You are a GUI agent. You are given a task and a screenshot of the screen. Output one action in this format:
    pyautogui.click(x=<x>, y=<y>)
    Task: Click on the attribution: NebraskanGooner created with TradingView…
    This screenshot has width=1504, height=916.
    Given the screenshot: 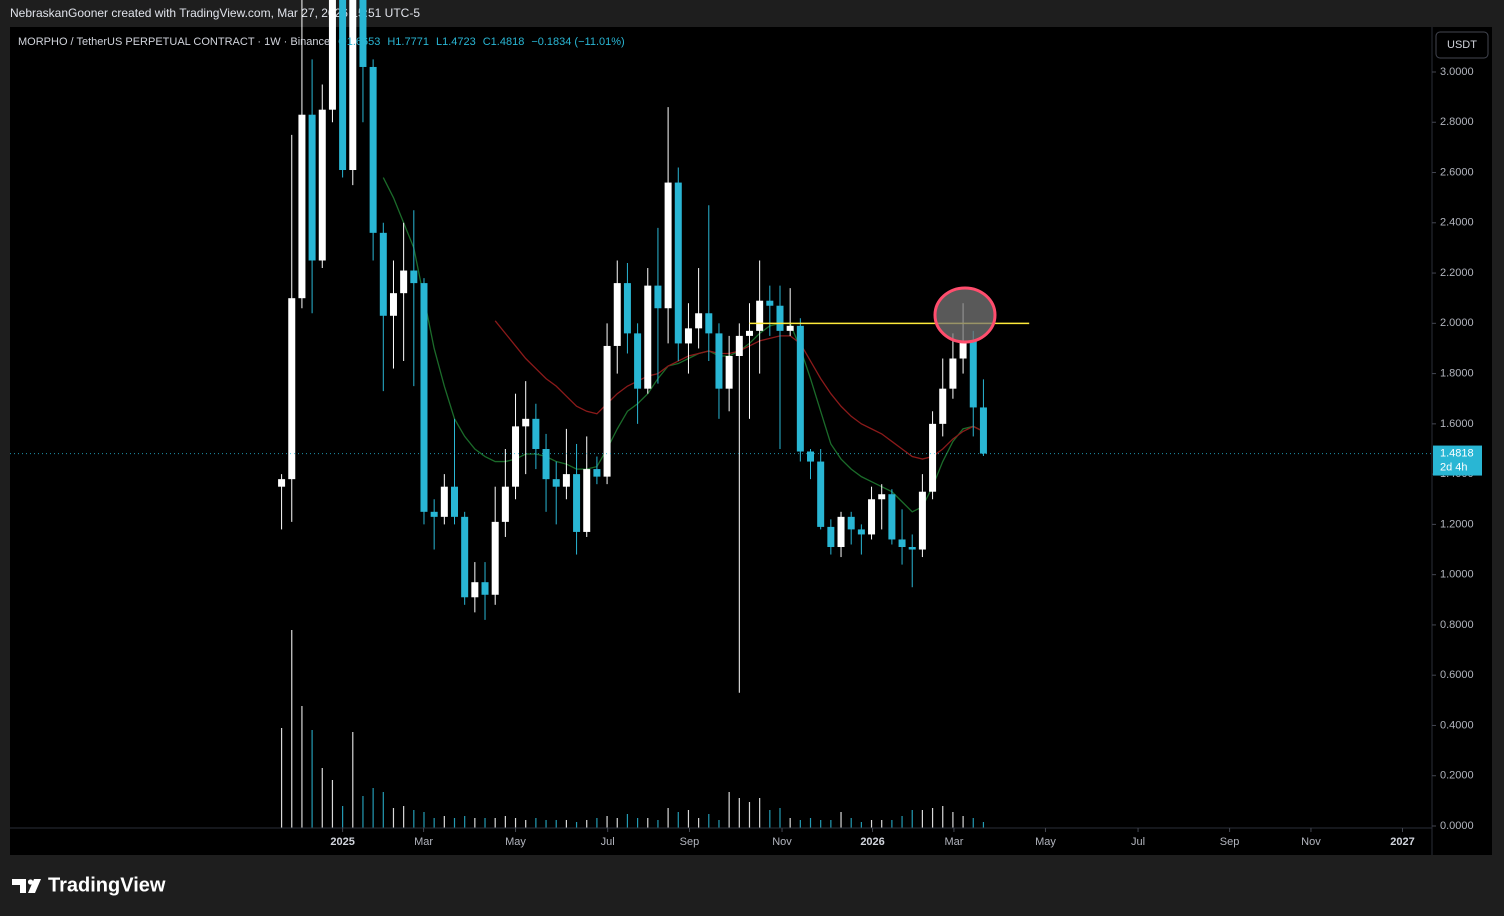 What is the action you would take?
    pyautogui.click(x=215, y=13)
    